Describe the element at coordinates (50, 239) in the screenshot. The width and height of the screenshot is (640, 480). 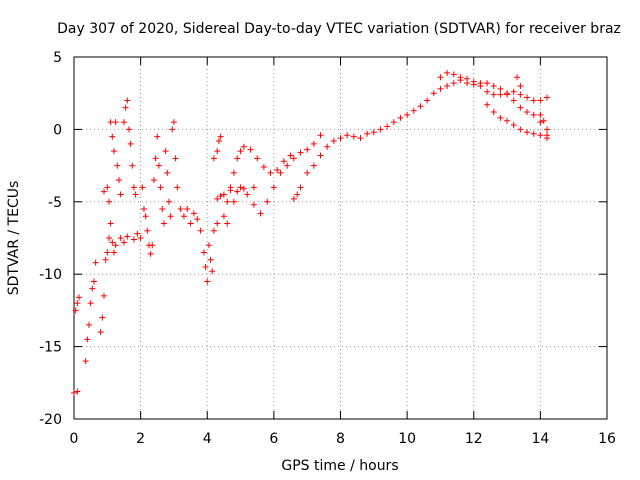
I see `y-tick-labels: -20 -15 -10 -5 0 5` at that location.